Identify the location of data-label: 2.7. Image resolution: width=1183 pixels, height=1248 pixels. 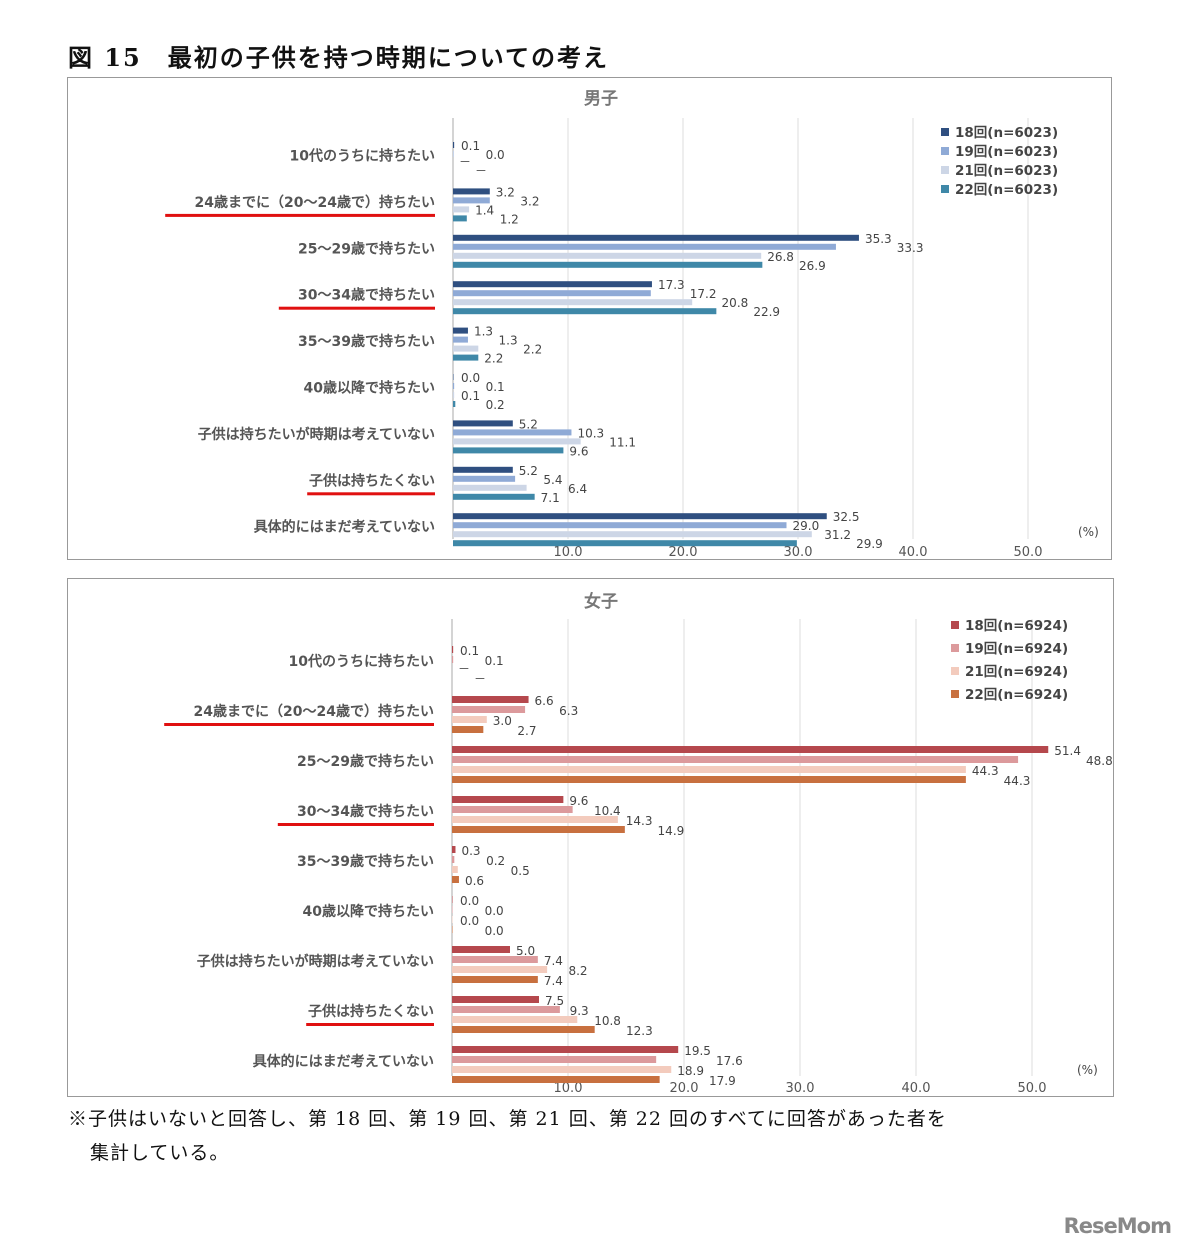
(526, 731).